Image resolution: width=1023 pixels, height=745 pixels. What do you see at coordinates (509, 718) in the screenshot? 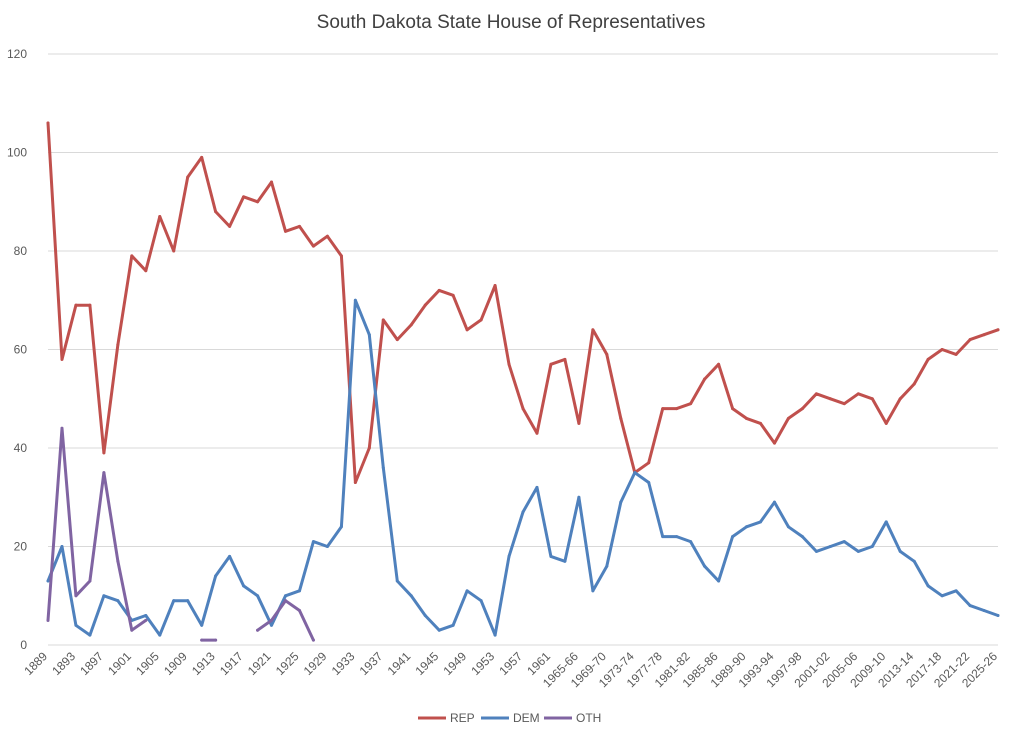
I see `legend: REP DEM OTH` at bounding box center [509, 718].